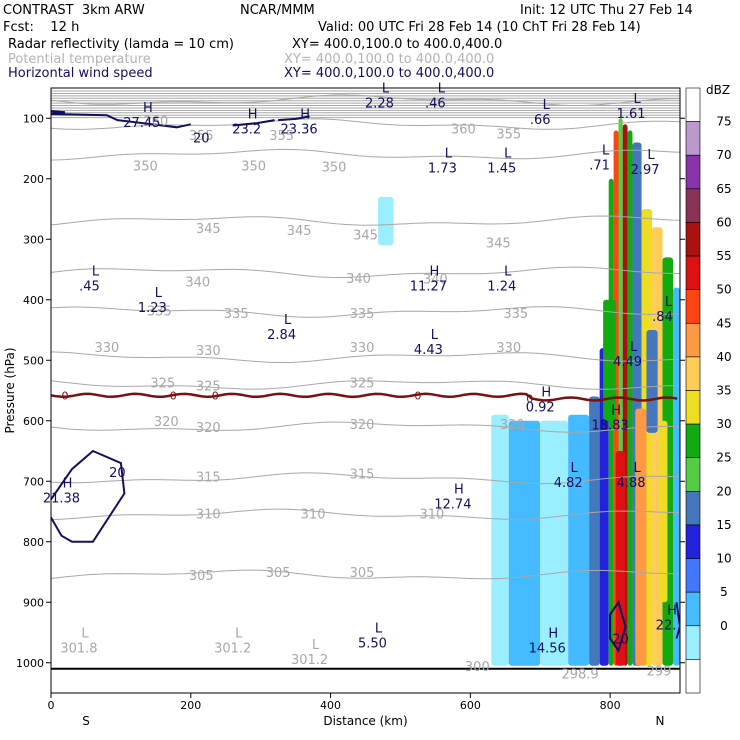  What do you see at coordinates (723, 559) in the screenshot?
I see `colorbar-level-label: 10` at bounding box center [723, 559].